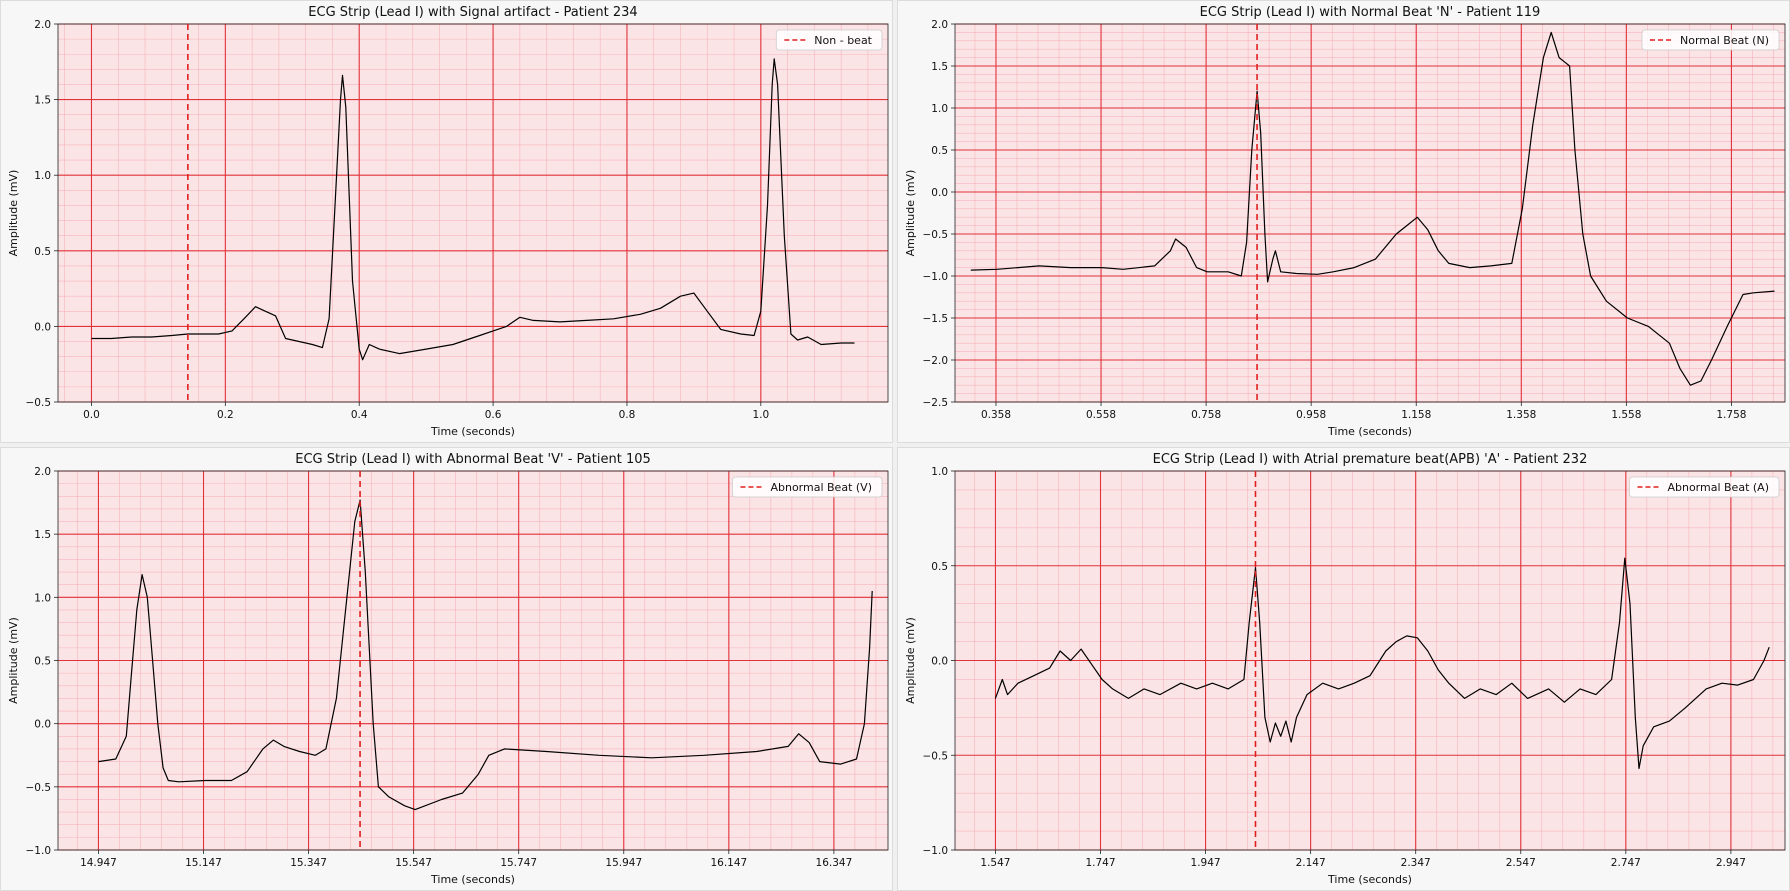 This screenshot has height=891, width=1790. I want to click on x-tick-label: 0.6, so click(493, 415).